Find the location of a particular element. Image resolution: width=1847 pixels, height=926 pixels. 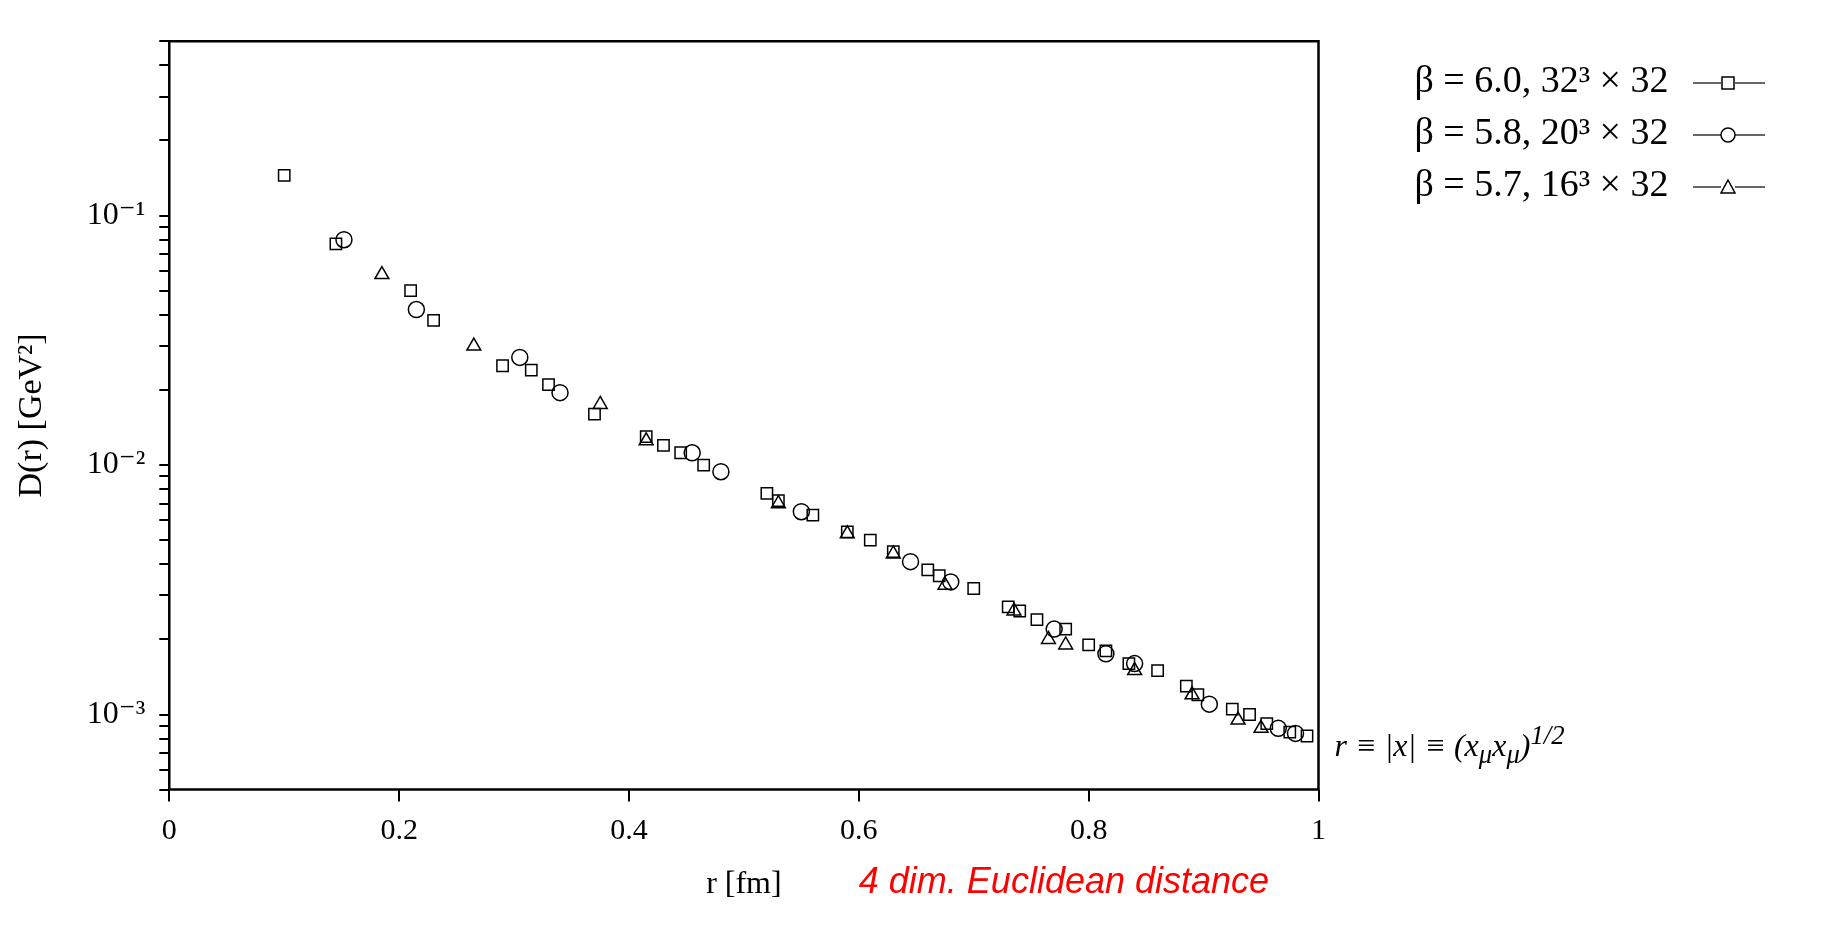

legend-label: β = 5.8, 20³ × 32 is located at coordinates (1541, 131).